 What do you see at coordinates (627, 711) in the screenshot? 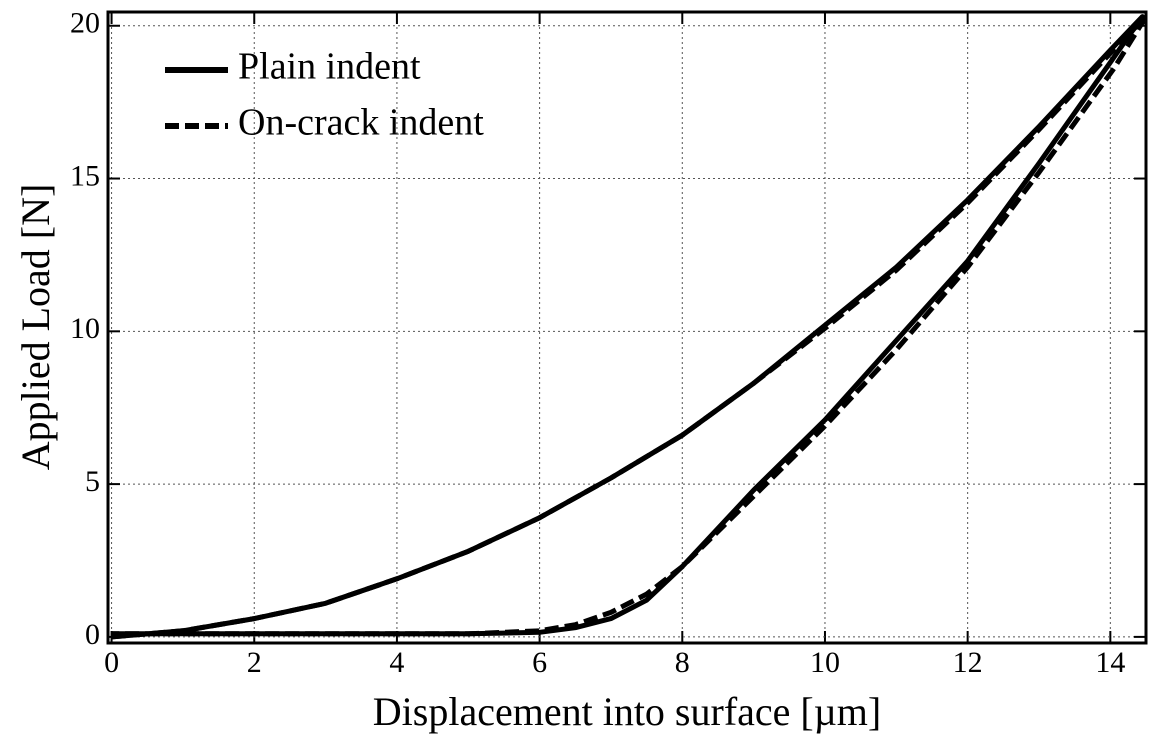
I see `x-axis-label: Displacement into surface [µm]` at bounding box center [627, 711].